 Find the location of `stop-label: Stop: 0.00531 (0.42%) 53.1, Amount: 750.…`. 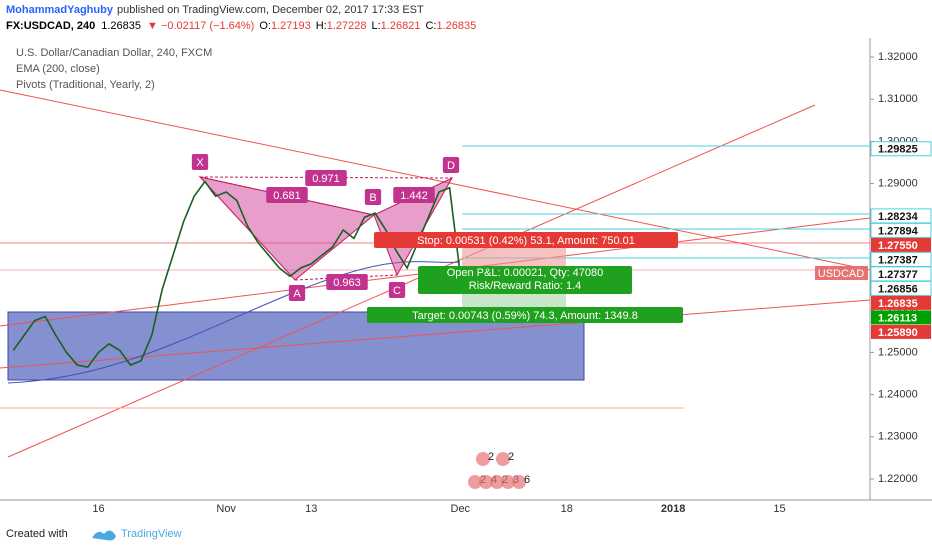

stop-label: Stop: 0.00531 (0.42%) 53.1, Amount: 750.… is located at coordinates (526, 241).